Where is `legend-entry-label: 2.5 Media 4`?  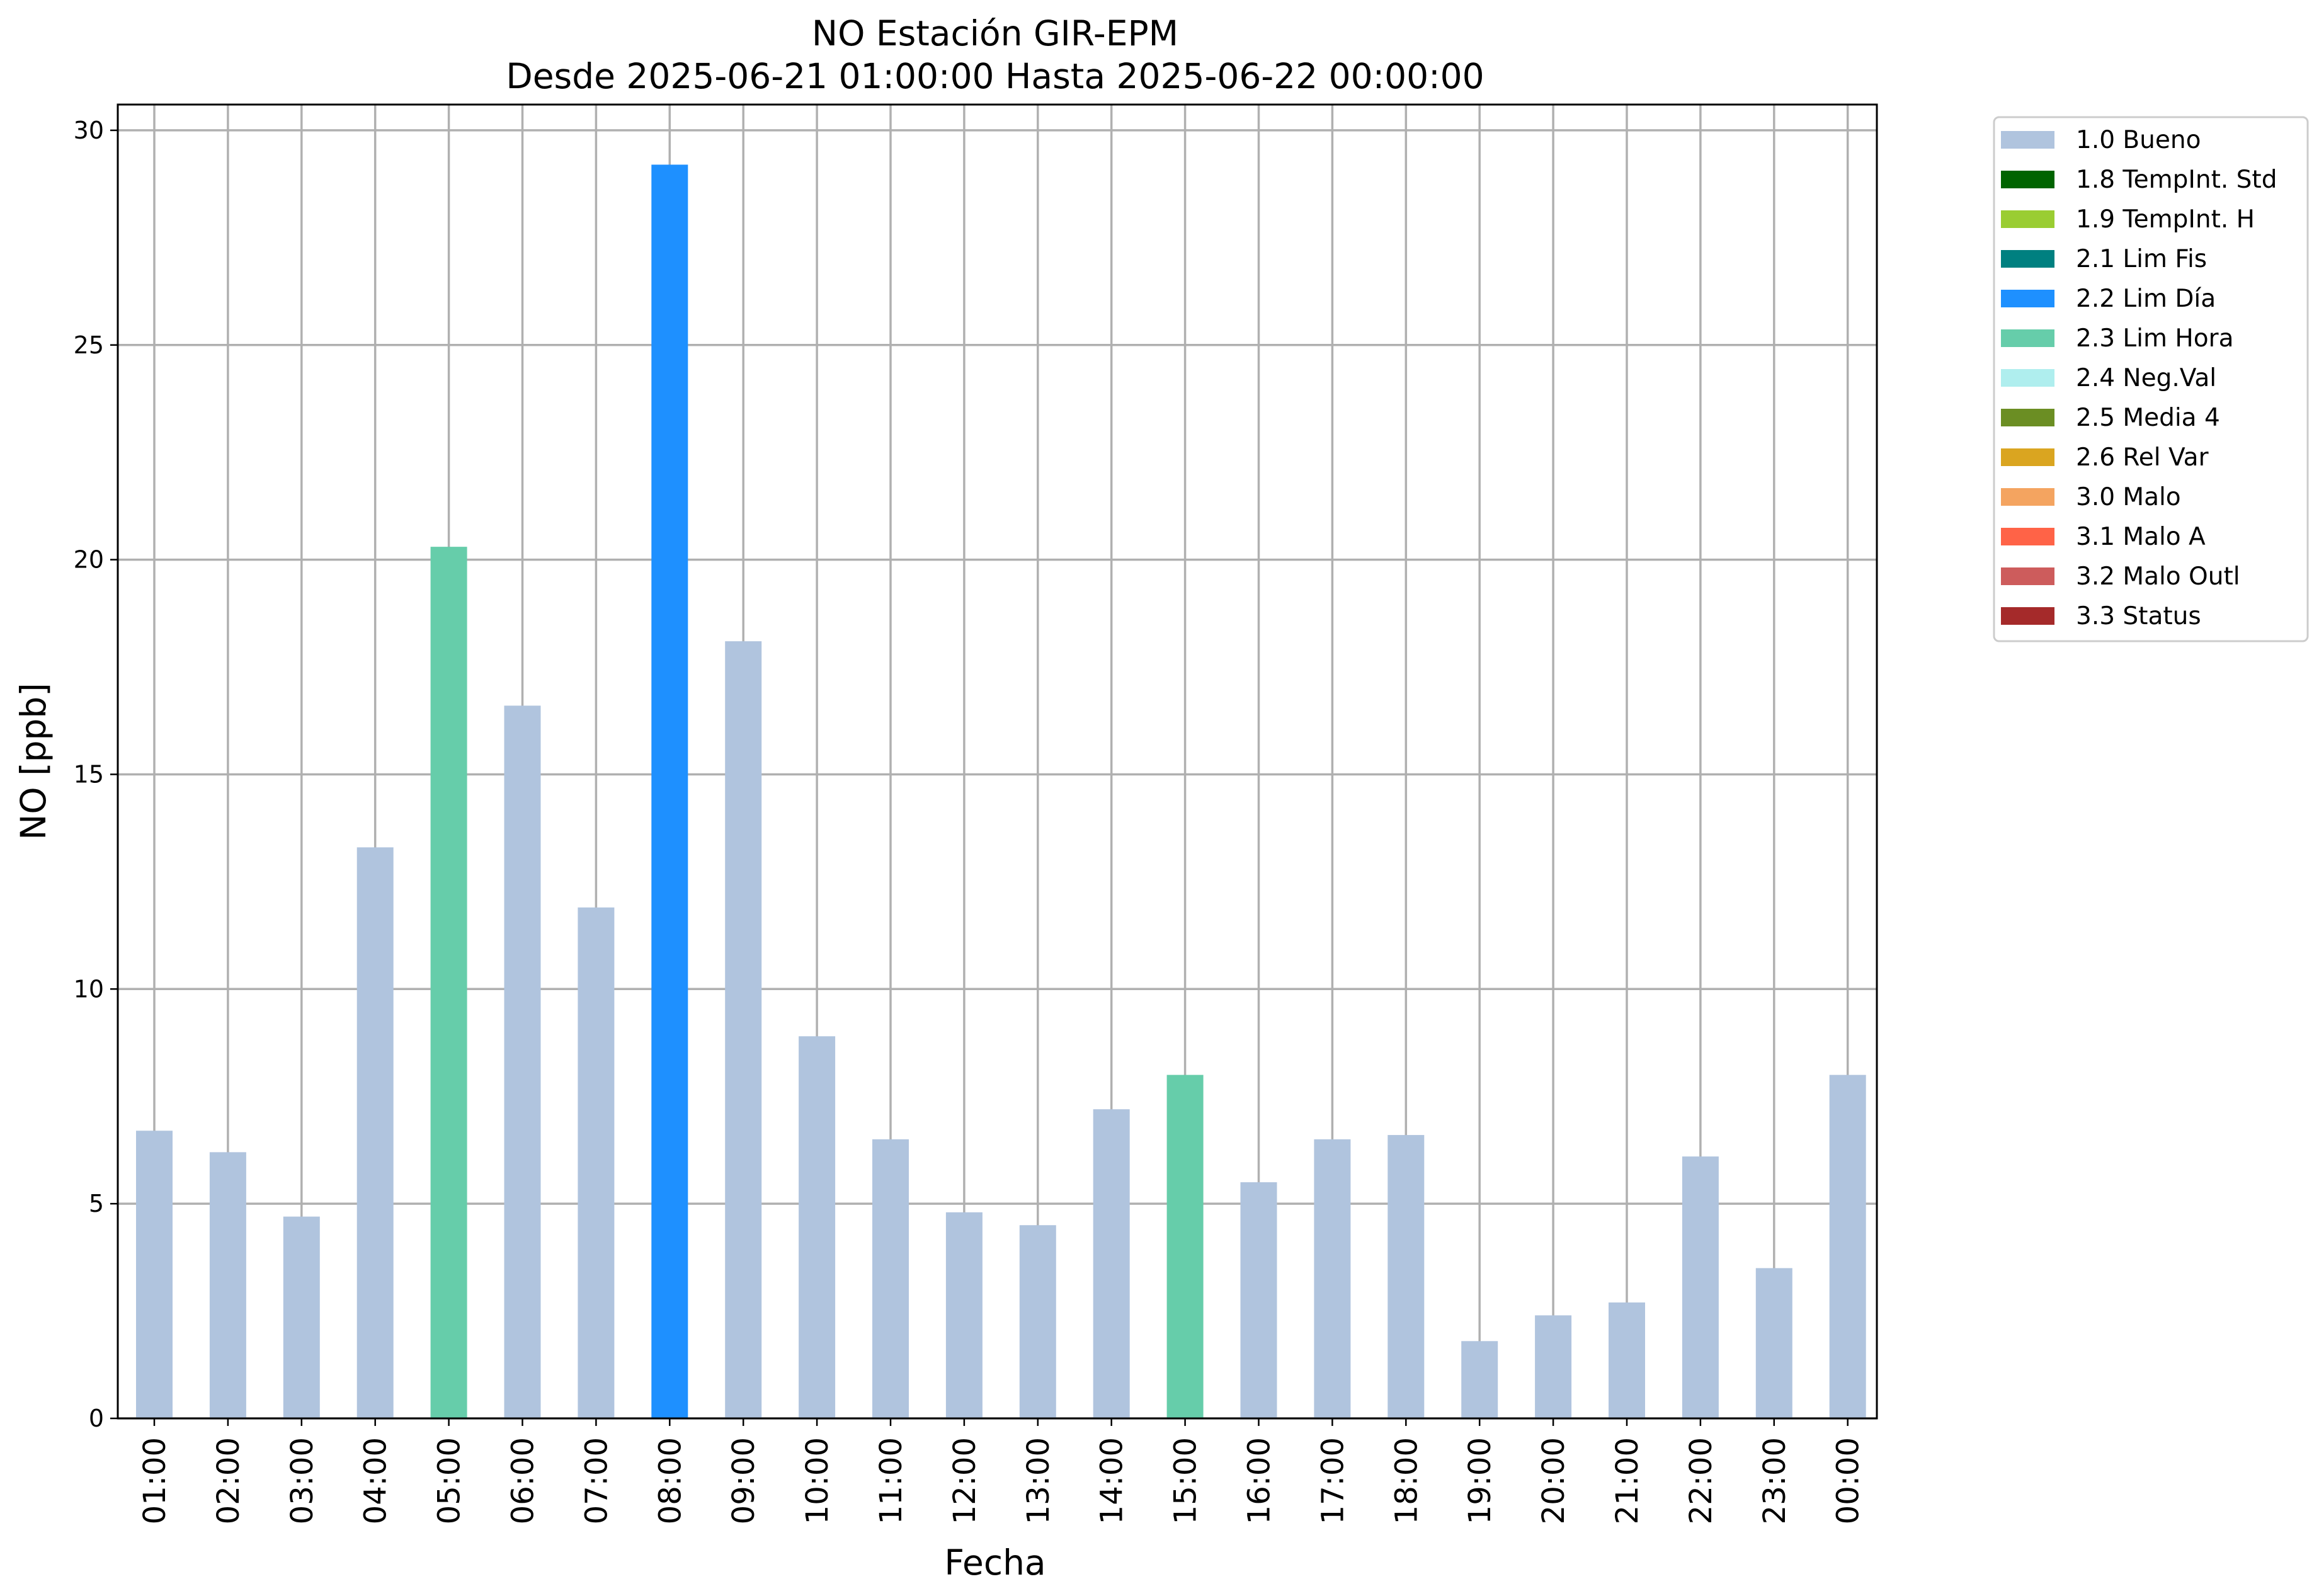
legend-entry-label: 2.5 Media 4 is located at coordinates (2148, 418).